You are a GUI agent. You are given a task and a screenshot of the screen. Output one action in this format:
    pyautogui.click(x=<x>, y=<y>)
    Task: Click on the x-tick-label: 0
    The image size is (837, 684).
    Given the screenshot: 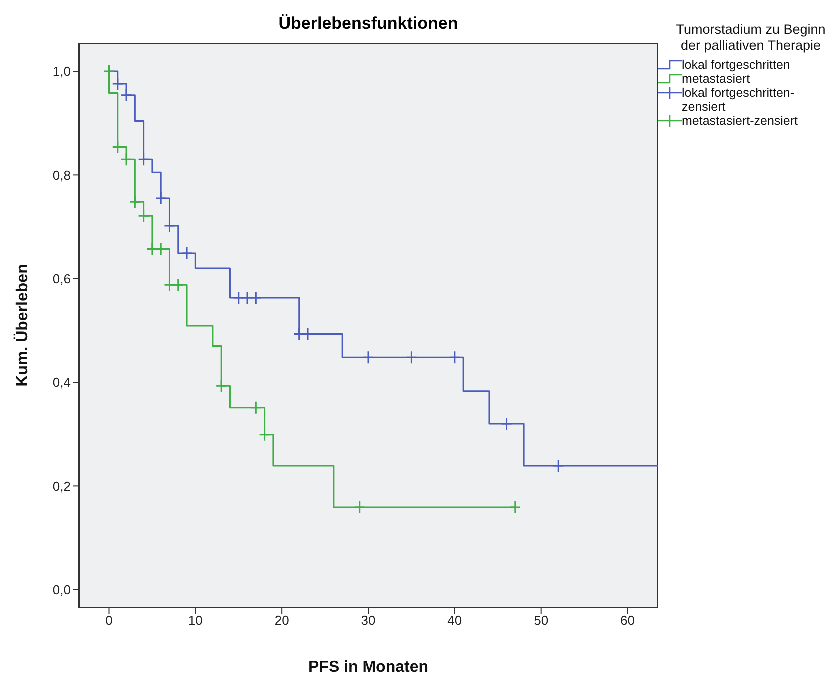 What is the action you would take?
    pyautogui.click(x=109, y=620)
    